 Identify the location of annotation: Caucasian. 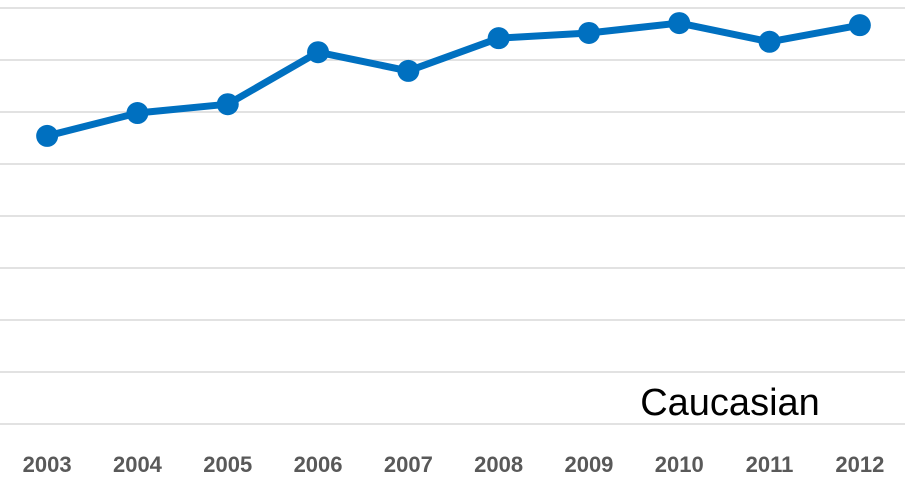
(730, 403).